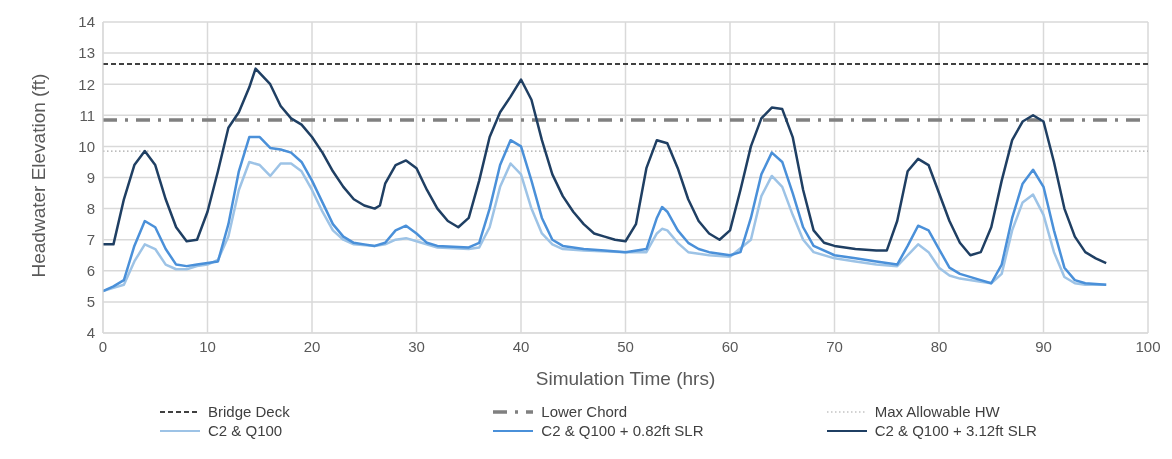 This screenshot has height=459, width=1172. Describe the element at coordinates (90, 302) in the screenshot. I see `y-tick-label: 5` at that location.